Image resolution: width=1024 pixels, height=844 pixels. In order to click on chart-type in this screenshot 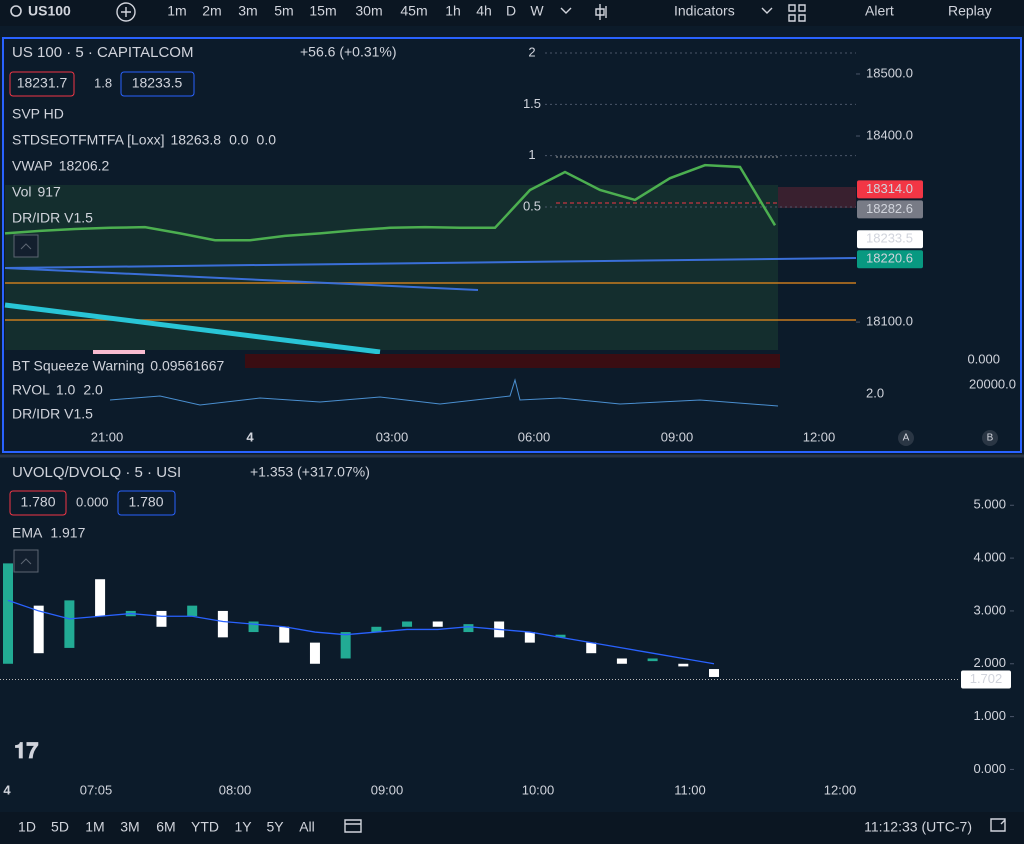, I will do `click(601, 12)`.